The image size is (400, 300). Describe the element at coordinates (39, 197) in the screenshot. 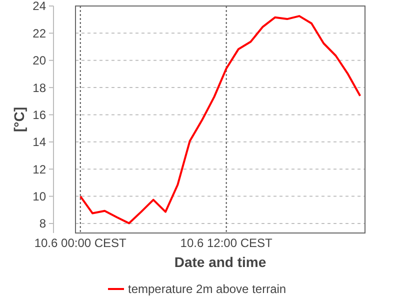

I see `y-tick-label: 10` at that location.